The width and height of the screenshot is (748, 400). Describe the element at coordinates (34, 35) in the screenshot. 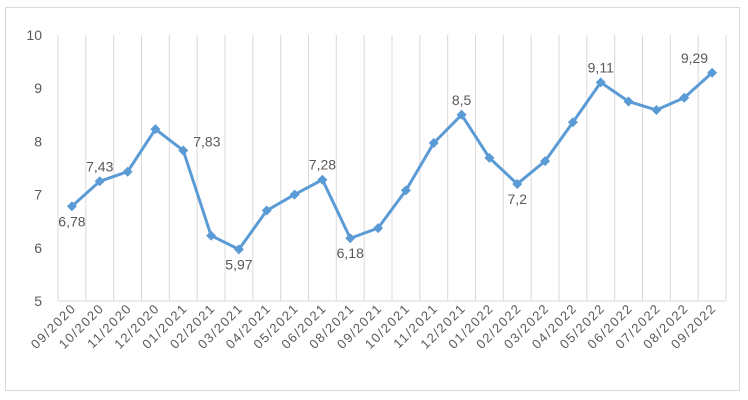

I see `y-tick-label: 10` at that location.